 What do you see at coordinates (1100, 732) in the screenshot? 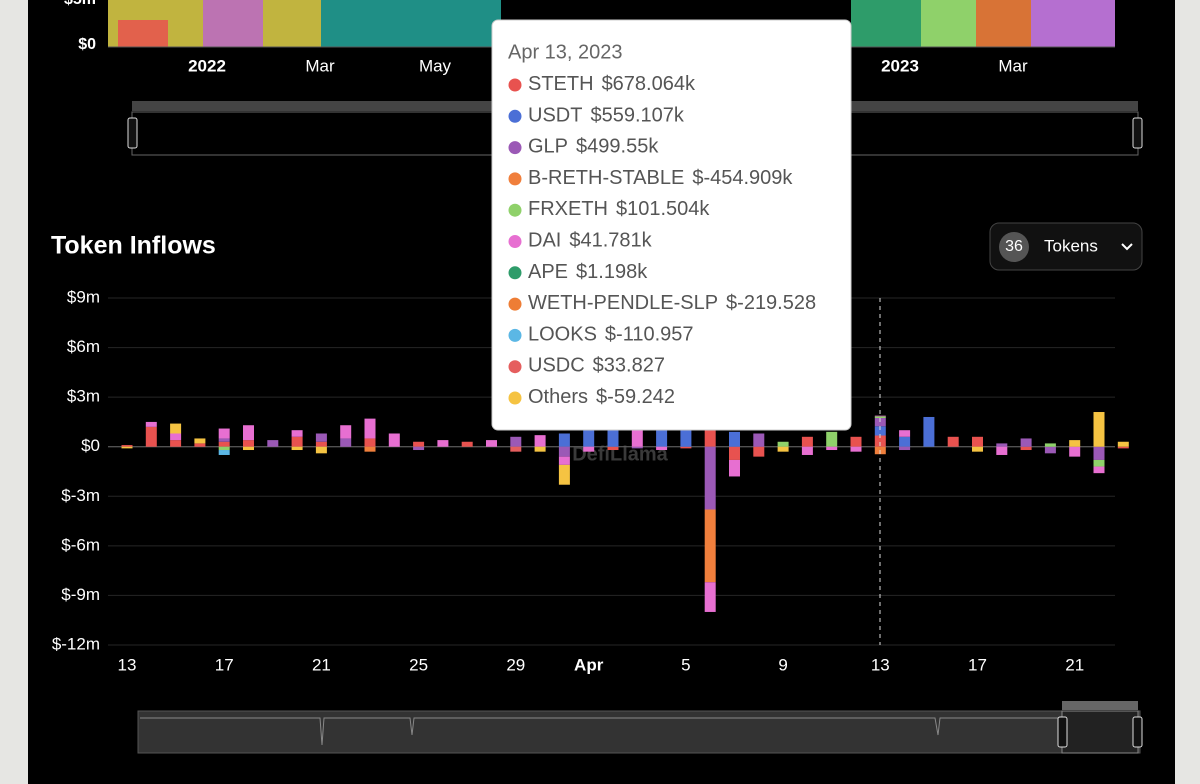
I see `slider-window` at bounding box center [1100, 732].